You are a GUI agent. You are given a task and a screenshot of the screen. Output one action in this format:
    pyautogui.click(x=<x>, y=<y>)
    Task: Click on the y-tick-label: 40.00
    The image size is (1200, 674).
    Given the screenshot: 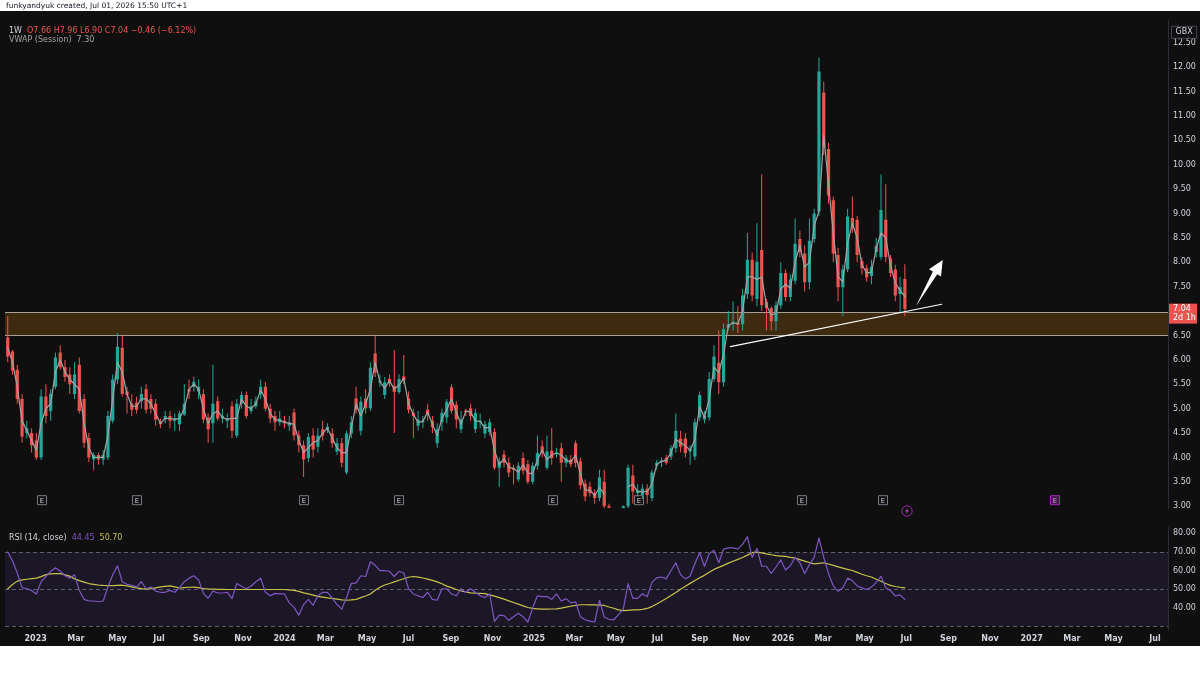 What is the action you would take?
    pyautogui.click(x=1184, y=607)
    